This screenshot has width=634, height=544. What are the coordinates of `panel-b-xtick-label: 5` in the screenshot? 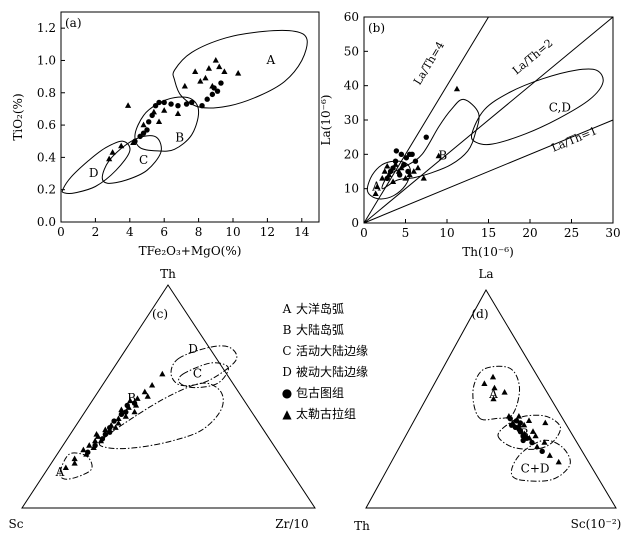 It's located at (406, 233).